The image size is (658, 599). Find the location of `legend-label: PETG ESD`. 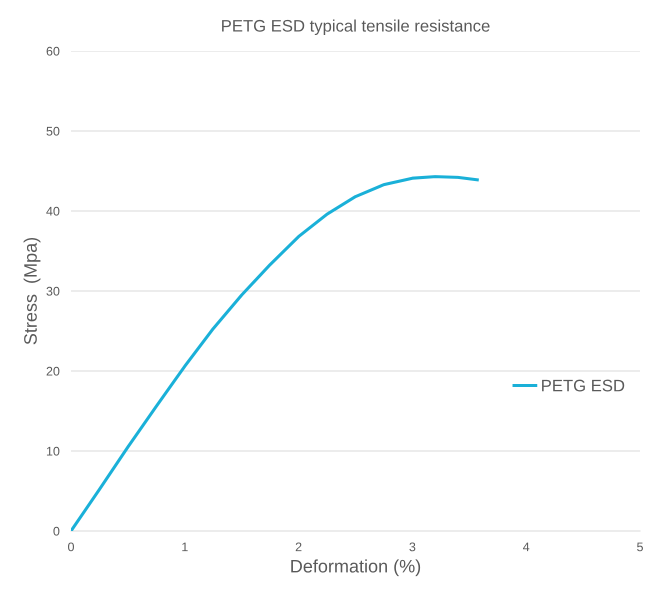

legend-label: PETG ESD is located at coordinates (583, 386).